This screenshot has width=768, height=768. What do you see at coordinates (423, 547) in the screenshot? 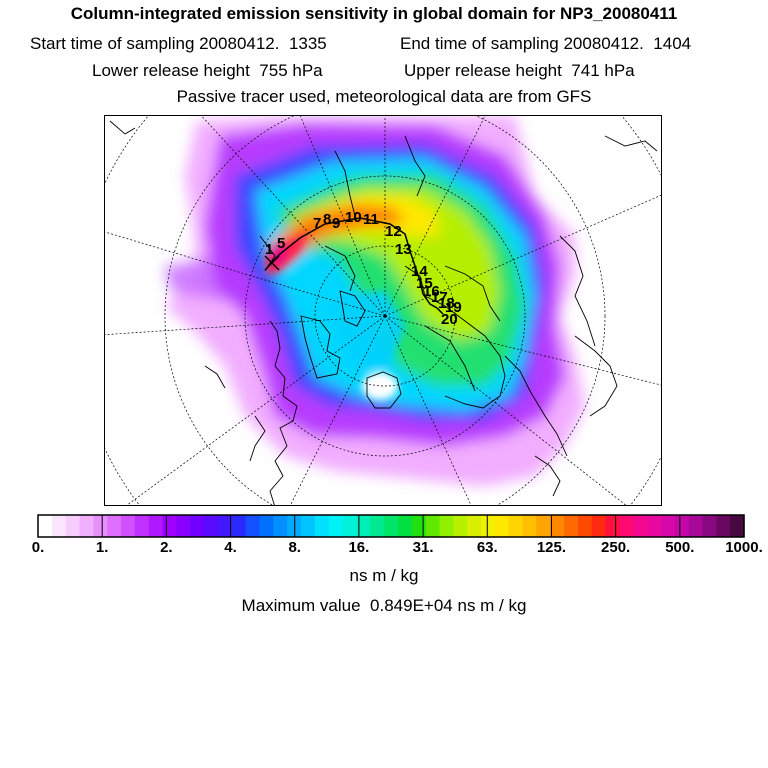
I see `colorbar-tick-label: 31.` at bounding box center [423, 547].